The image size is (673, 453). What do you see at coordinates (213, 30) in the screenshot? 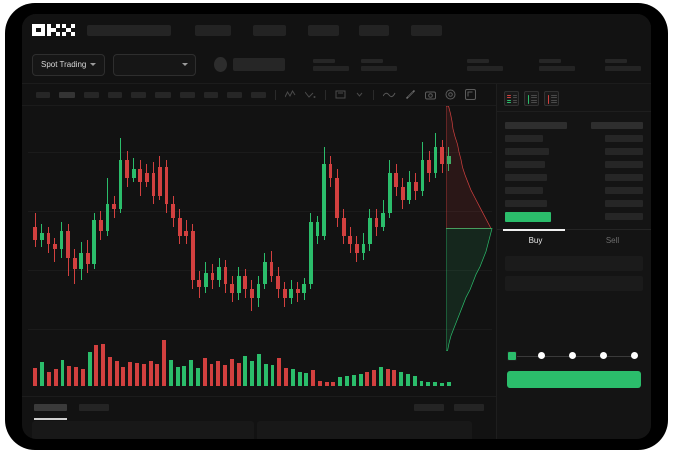
I see `nav-item-markets` at bounding box center [213, 30].